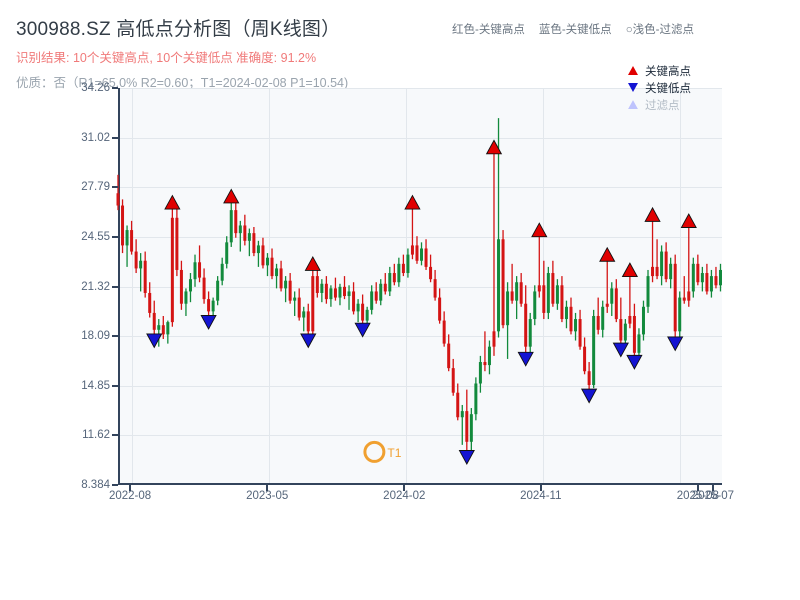  I want to click on legend-row-key-low: 关键低点, so click(659, 87).